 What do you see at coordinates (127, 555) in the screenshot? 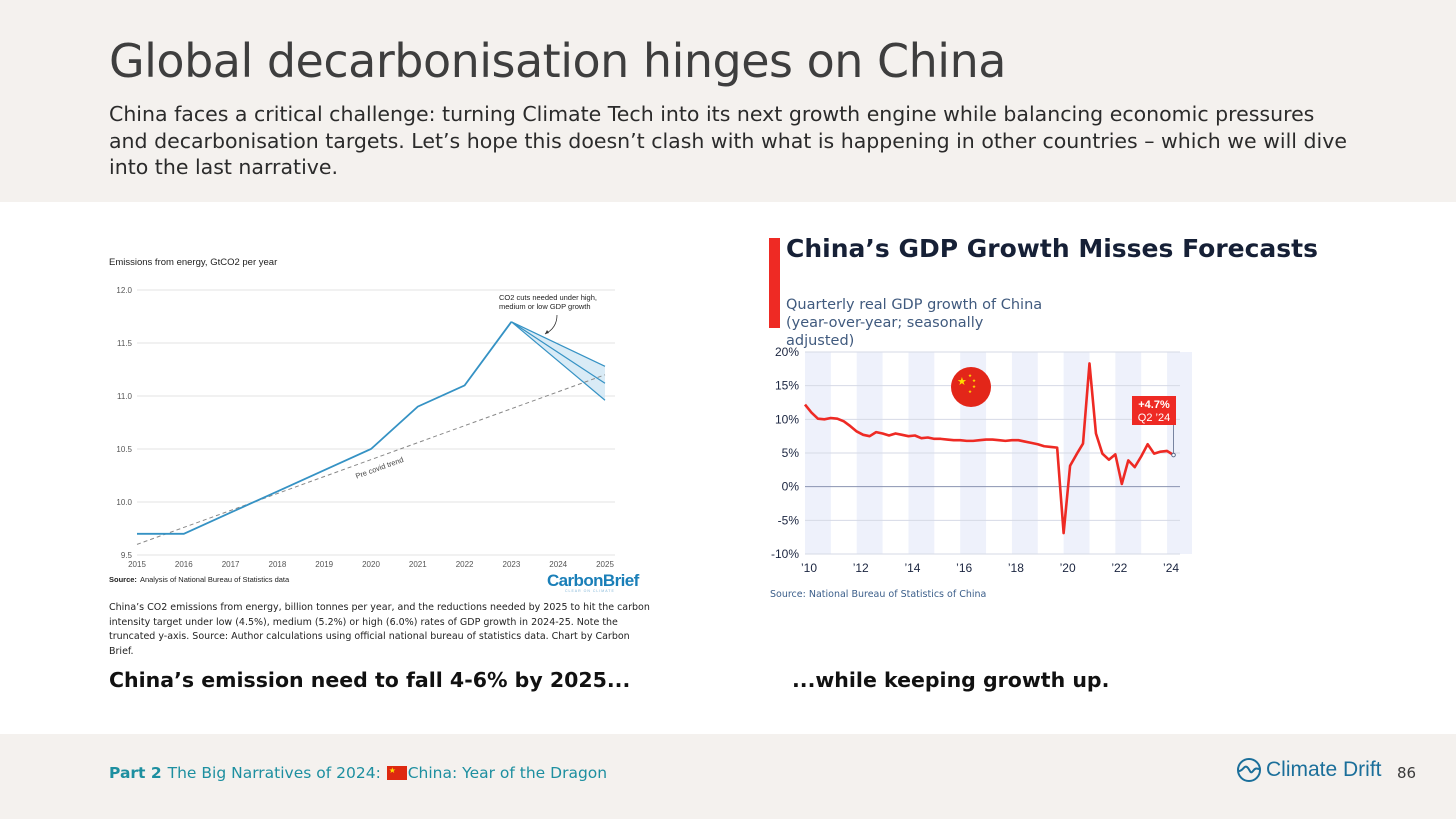
I see `emissions-y-tick: 9.5` at bounding box center [127, 555].